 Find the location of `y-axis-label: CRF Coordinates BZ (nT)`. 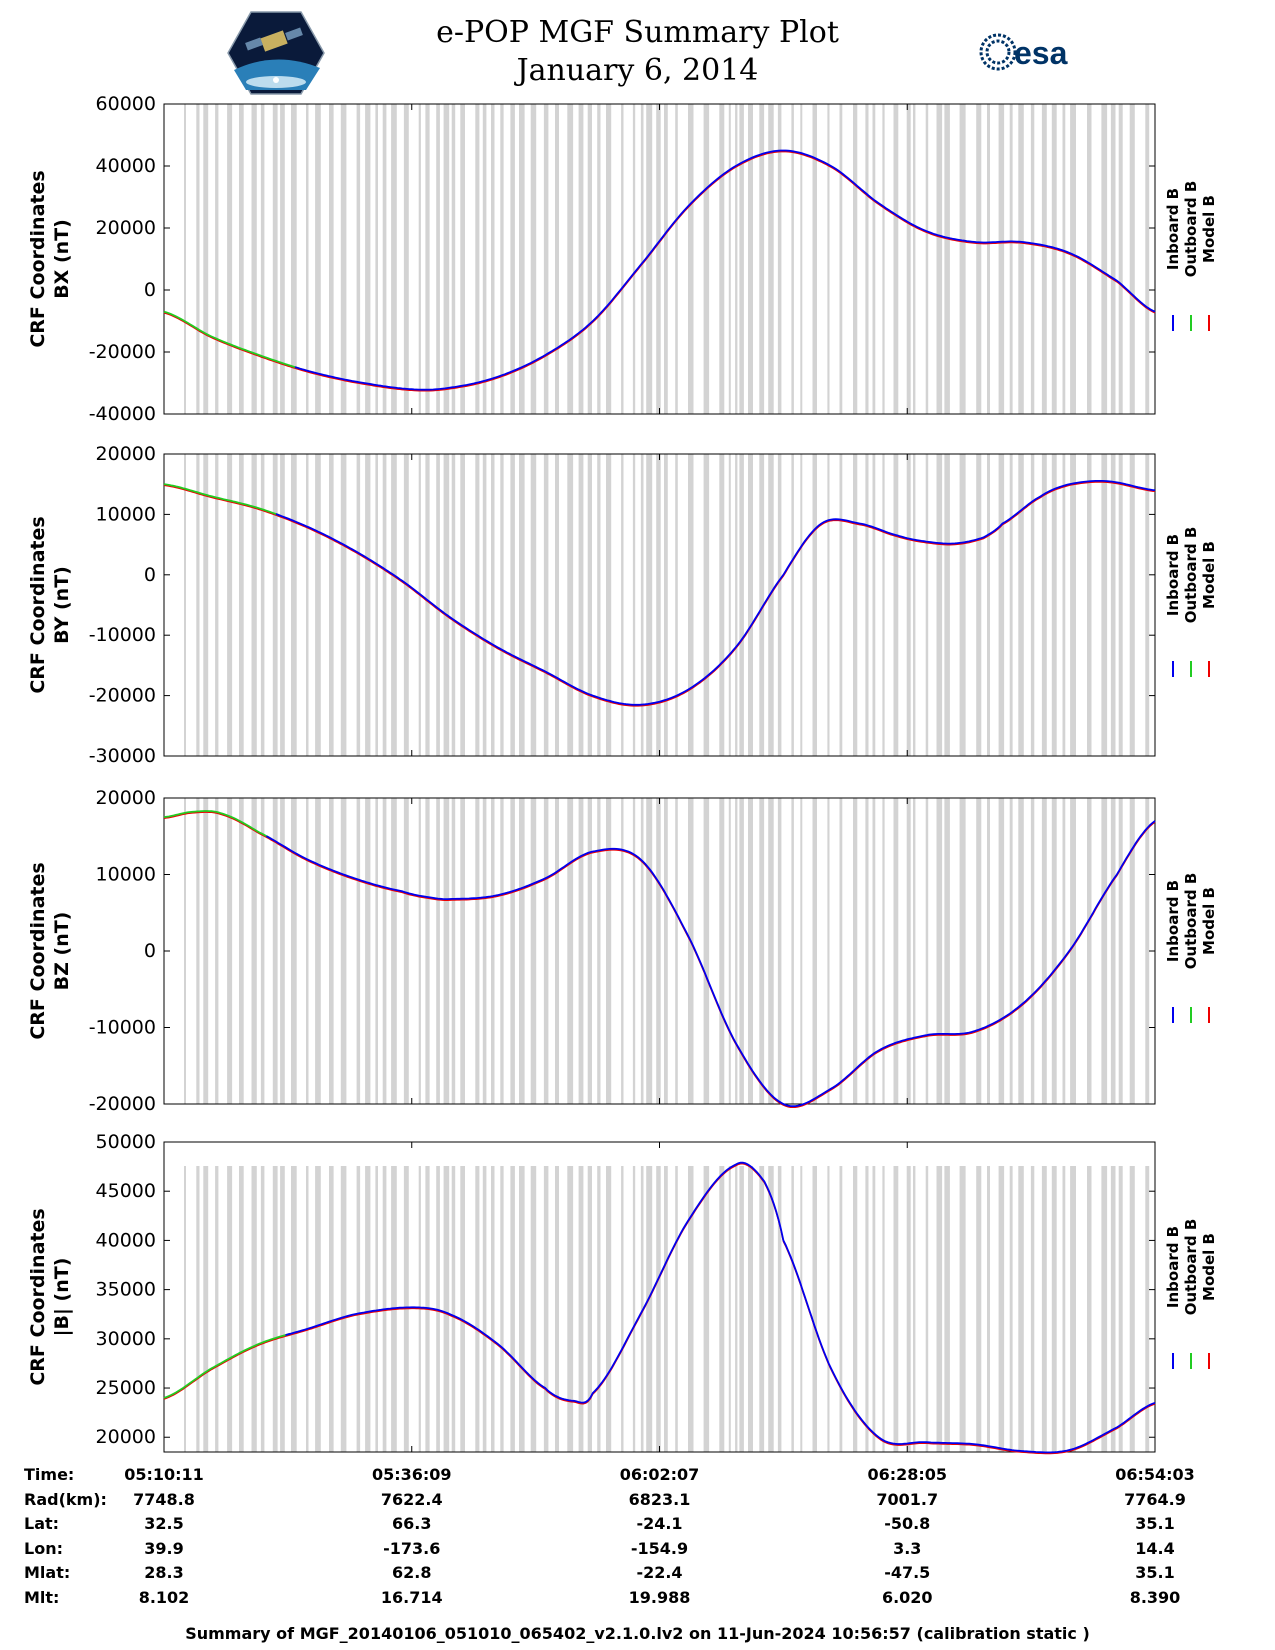

y-axis-label: CRF Coordinates BZ (nT) is located at coordinates (50, 950).